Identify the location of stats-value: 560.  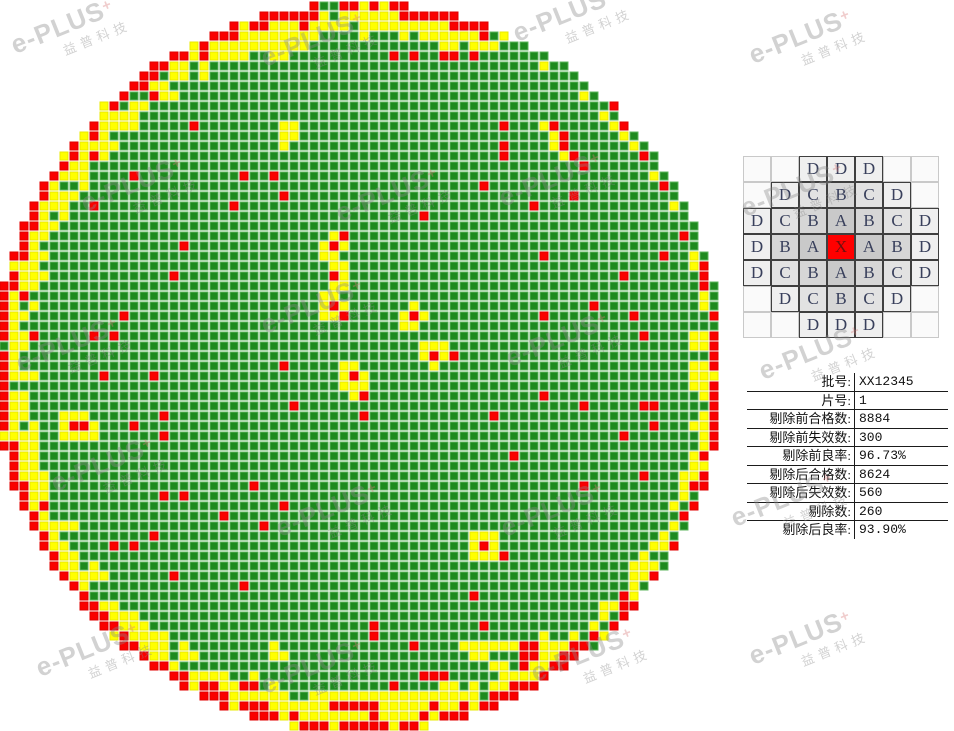
(901, 493).